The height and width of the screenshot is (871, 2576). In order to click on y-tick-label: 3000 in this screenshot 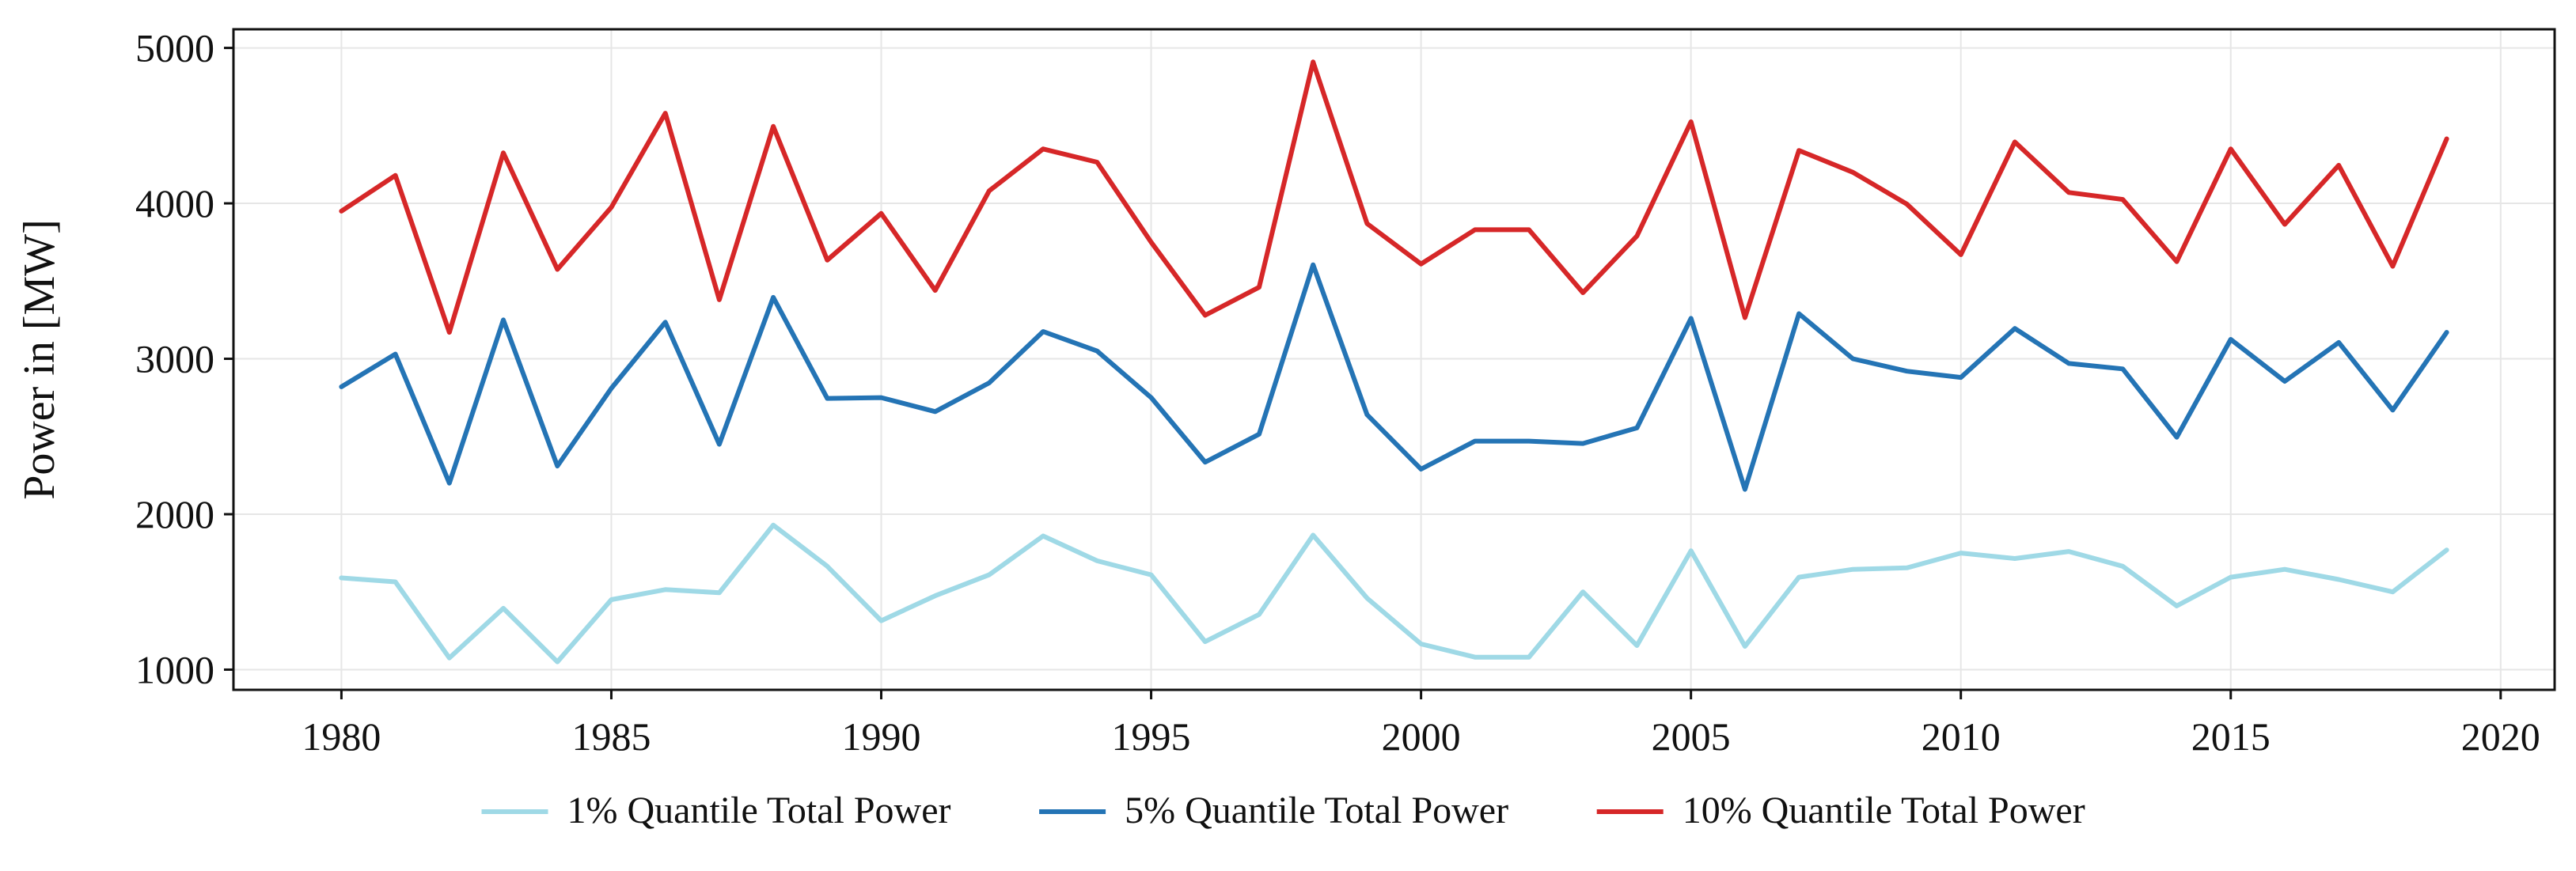, I will do `click(174, 359)`.